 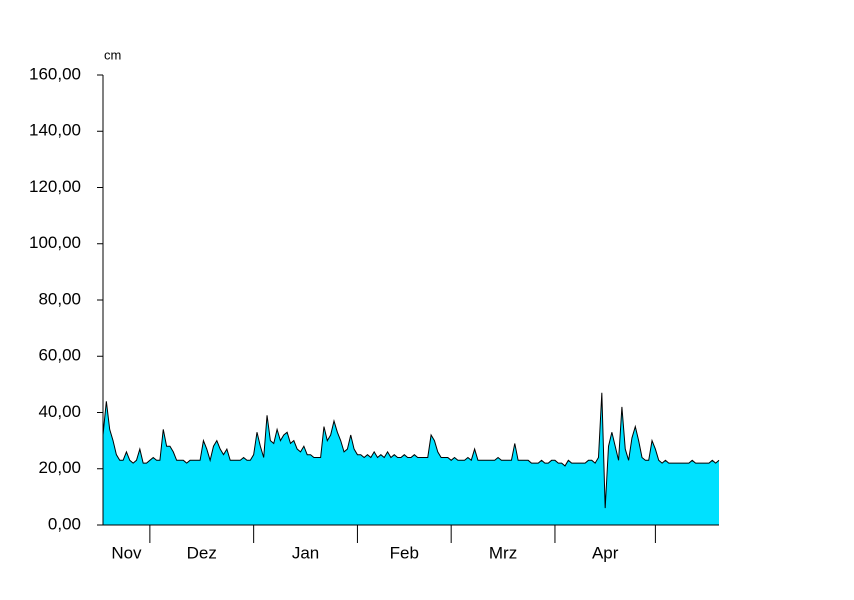 I want to click on x-tick-label: Mrz, so click(x=503, y=552).